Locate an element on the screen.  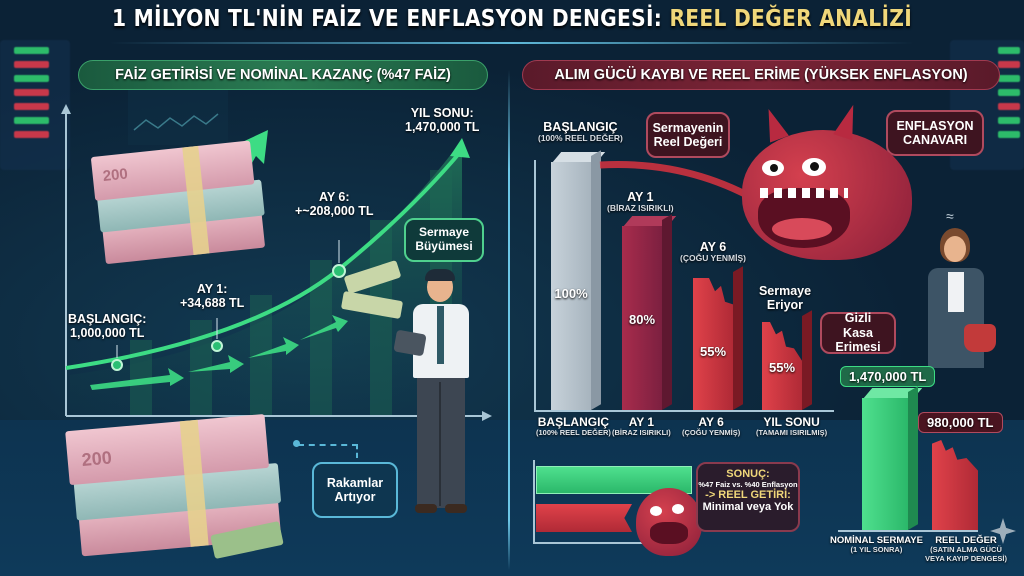
result-line3: Minimal veya Yok is located at coordinates (748, 507).